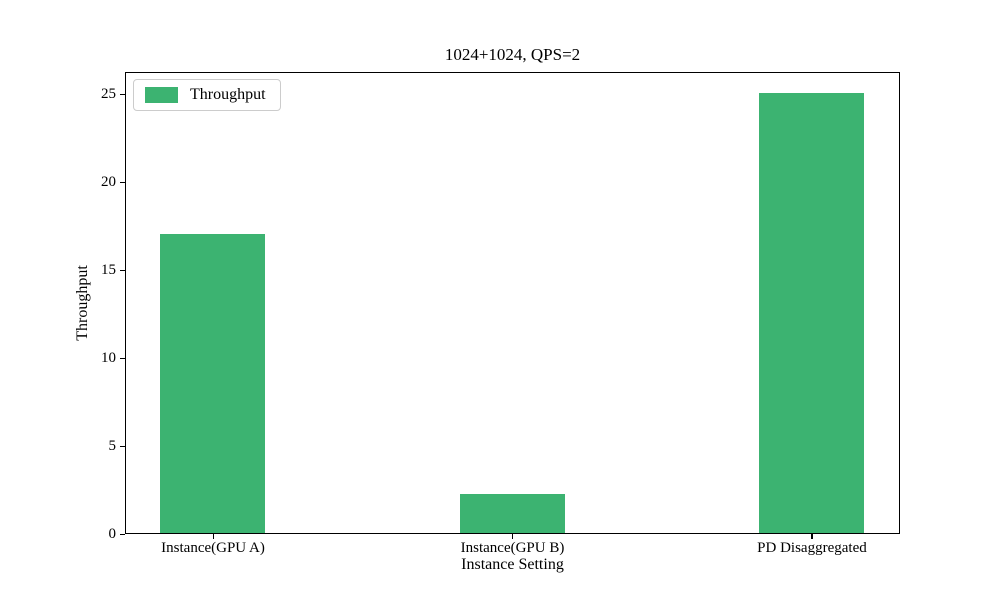 This screenshot has width=1000, height=600. I want to click on y-tick-label: 25, so click(108, 94).